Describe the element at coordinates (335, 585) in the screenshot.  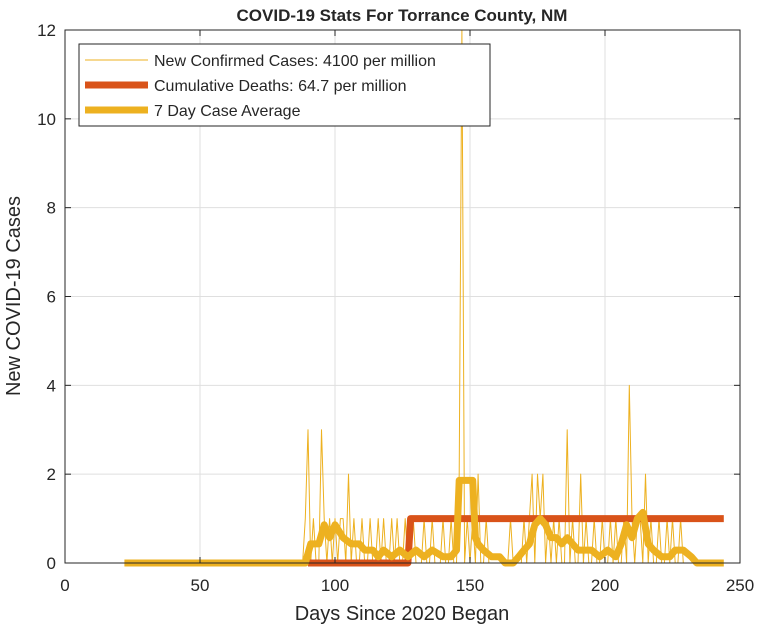
I see `x-tick-label: 100` at that location.